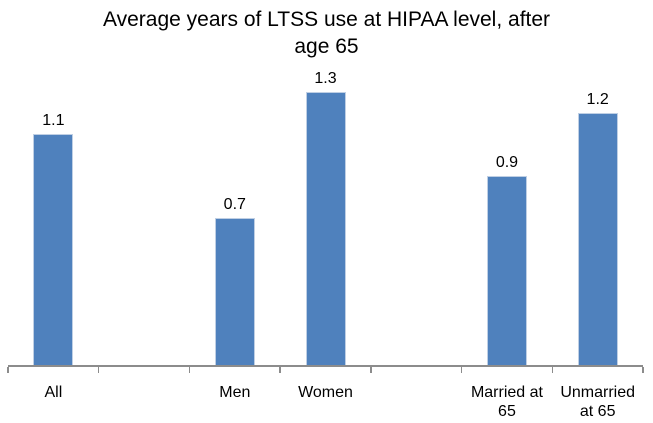 Image resolution: width=653 pixels, height=423 pixels. Describe the element at coordinates (507, 162) in the screenshot. I see `data-label: 0.9` at that location.